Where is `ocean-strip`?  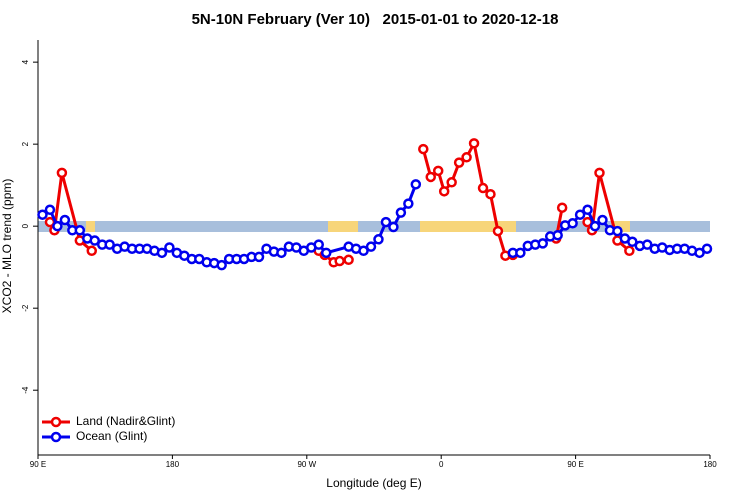 ocean-strip is located at coordinates (374, 226).